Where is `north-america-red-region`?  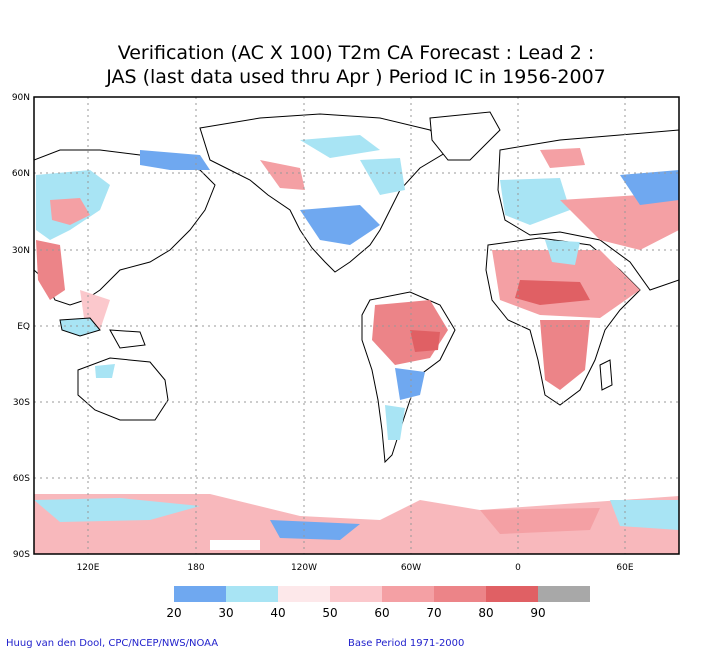
north-america-red-region is located at coordinates (282, 175).